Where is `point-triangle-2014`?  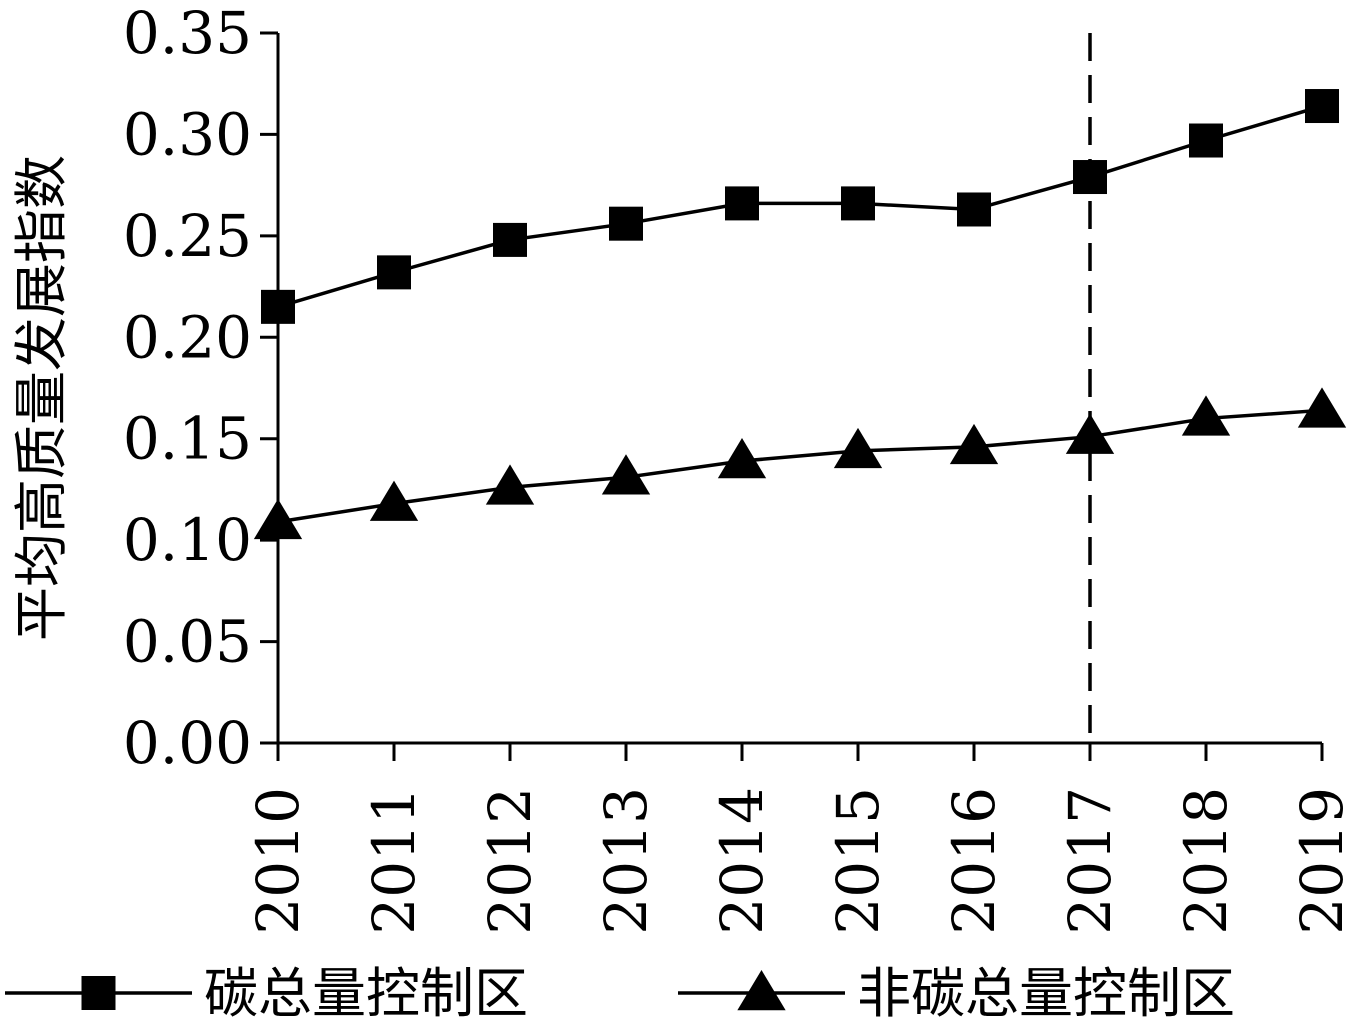 point-triangle-2014 is located at coordinates (742, 458).